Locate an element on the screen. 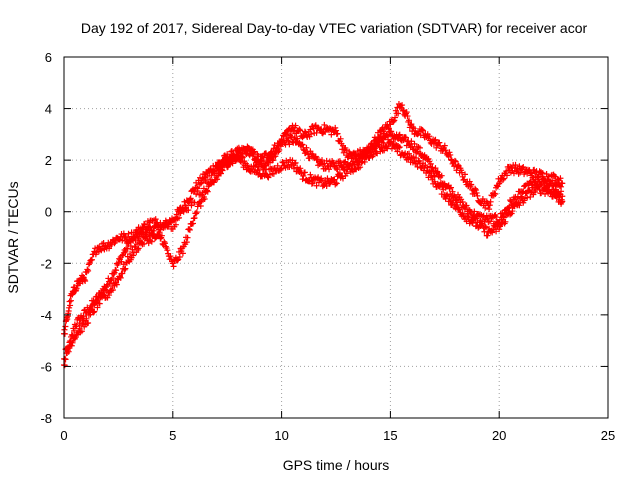  y-tick-label: -2 is located at coordinates (46, 263).